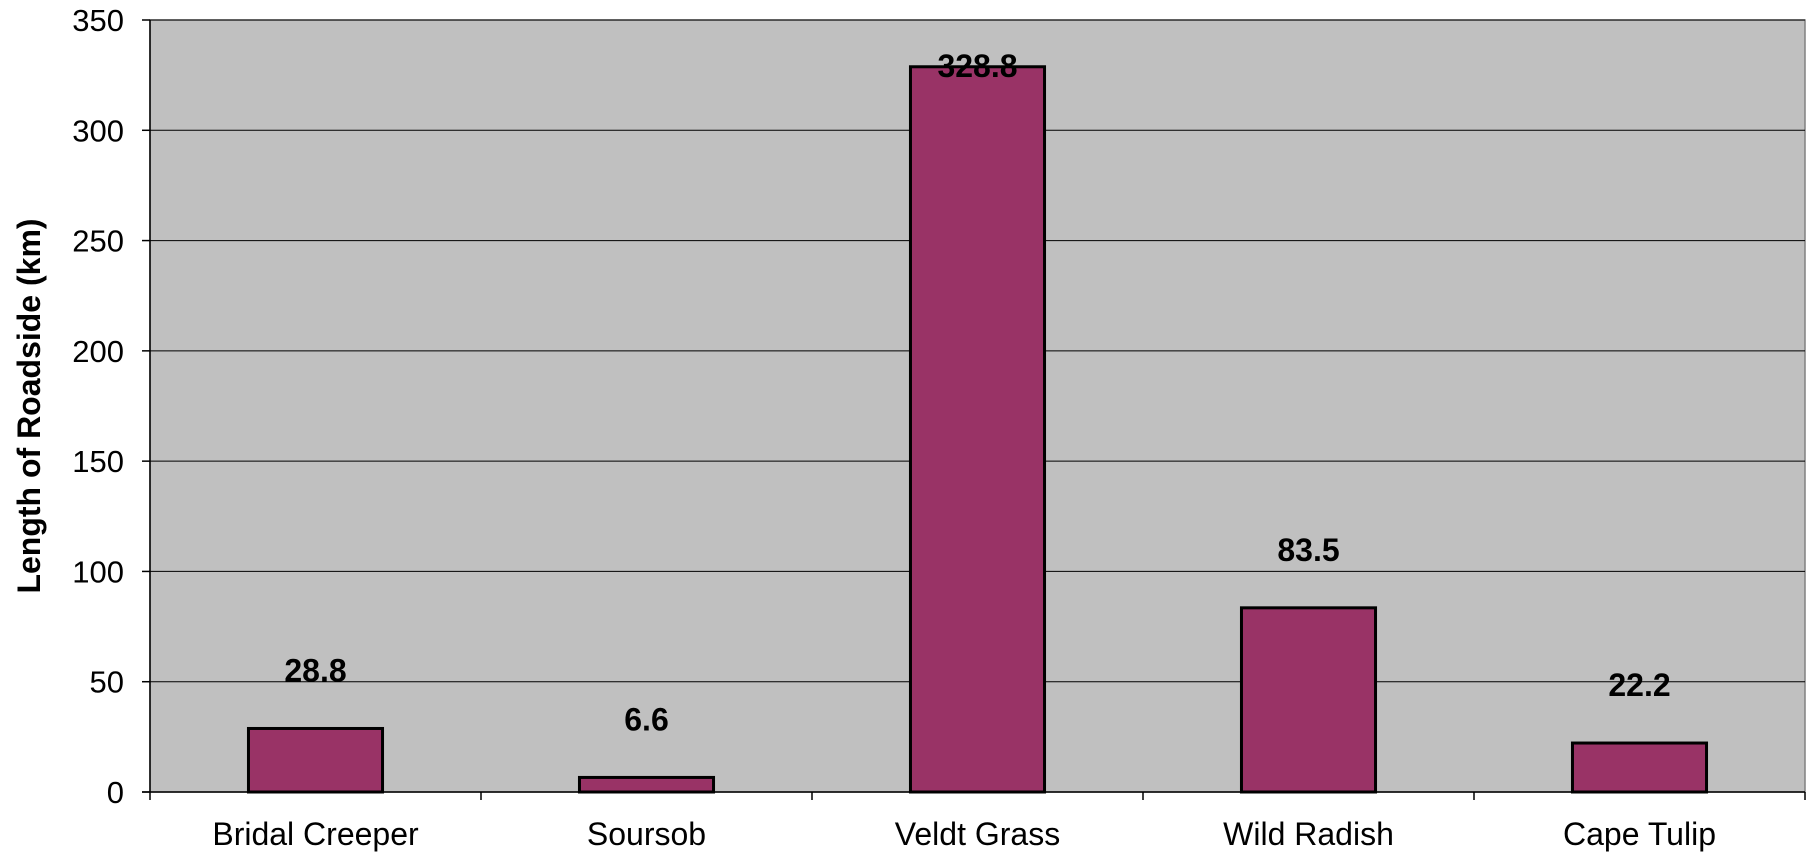 Image resolution: width=1815 pixels, height=866 pixels. What do you see at coordinates (1639, 834) in the screenshot?
I see `x-category-label: Cape Tulip` at bounding box center [1639, 834].